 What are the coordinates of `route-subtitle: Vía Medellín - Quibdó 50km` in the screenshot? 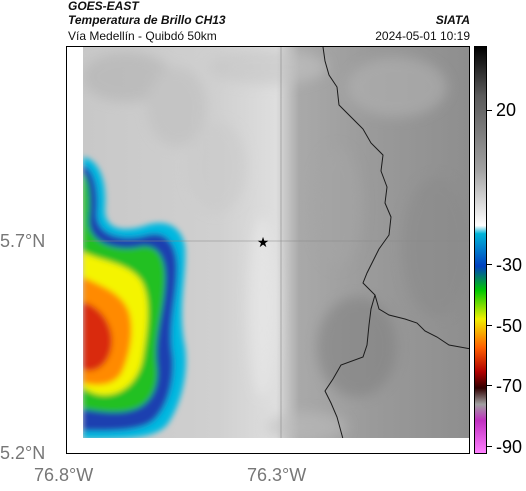 It's located at (142, 36).